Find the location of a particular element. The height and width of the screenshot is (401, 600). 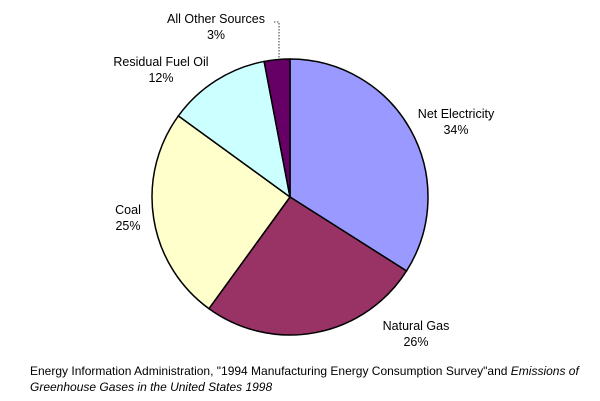

leader-lines is located at coordinates (277, 39).